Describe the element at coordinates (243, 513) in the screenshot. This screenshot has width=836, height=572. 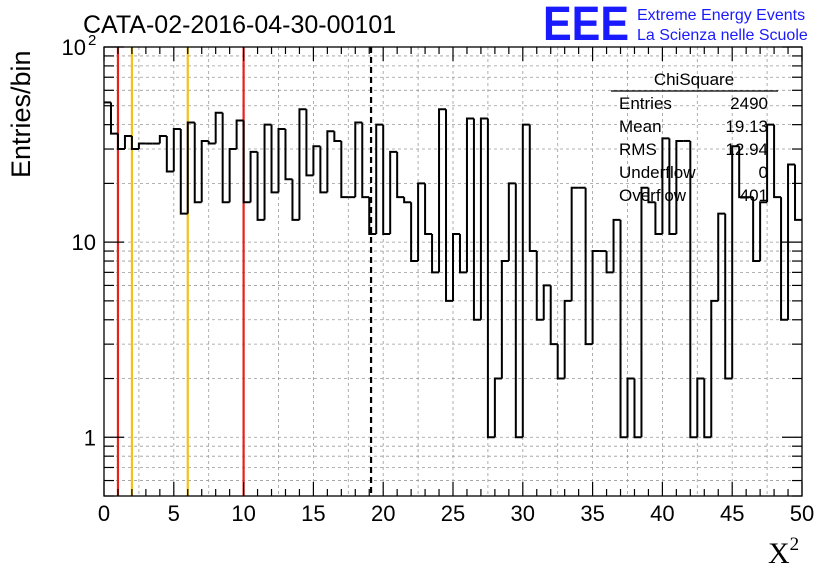
I see `x-tick-label: 10` at that location.